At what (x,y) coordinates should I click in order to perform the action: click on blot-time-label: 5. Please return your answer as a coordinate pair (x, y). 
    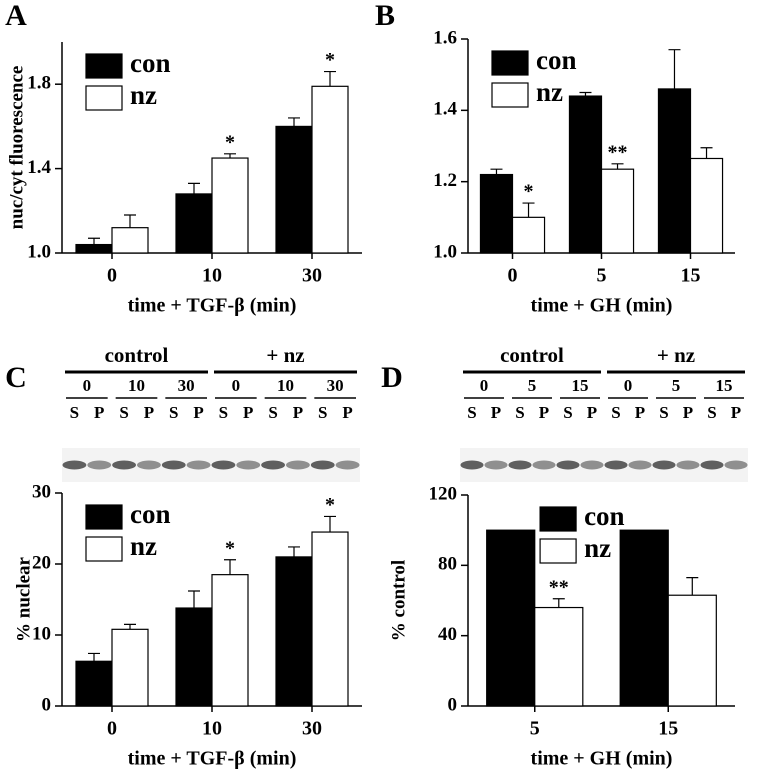
    Looking at the image, I should click on (676, 385).